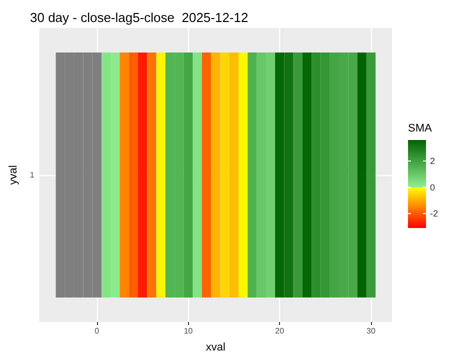 This screenshot has width=450, height=360. Describe the element at coordinates (420, 128) in the screenshot. I see `color-bar-title: SMA` at that location.